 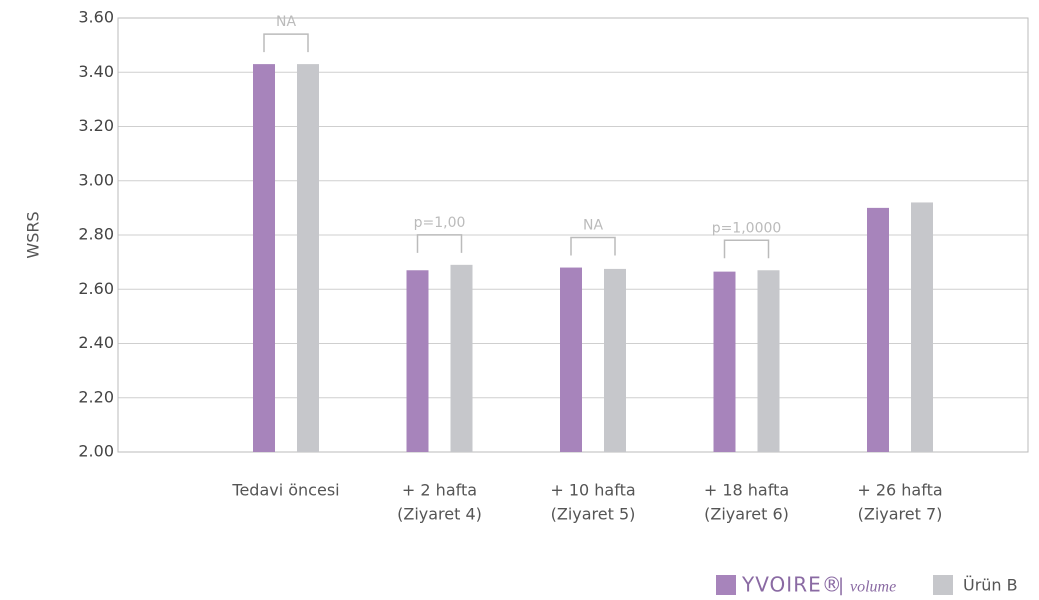 What do you see at coordinates (746, 490) in the screenshot?
I see `x-tick-label: + 18 hafta` at bounding box center [746, 490].